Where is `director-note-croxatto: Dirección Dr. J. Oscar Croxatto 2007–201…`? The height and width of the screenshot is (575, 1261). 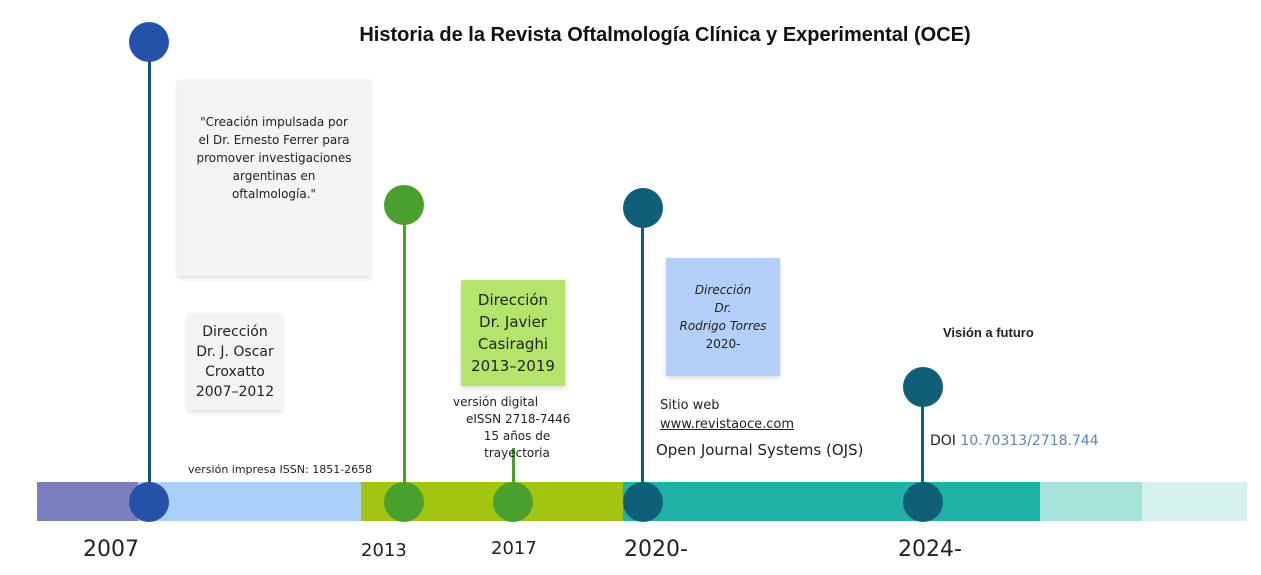
director-note-croxatto: Dirección Dr. J. Oscar Croxatto 2007–201… is located at coordinates (235, 362).